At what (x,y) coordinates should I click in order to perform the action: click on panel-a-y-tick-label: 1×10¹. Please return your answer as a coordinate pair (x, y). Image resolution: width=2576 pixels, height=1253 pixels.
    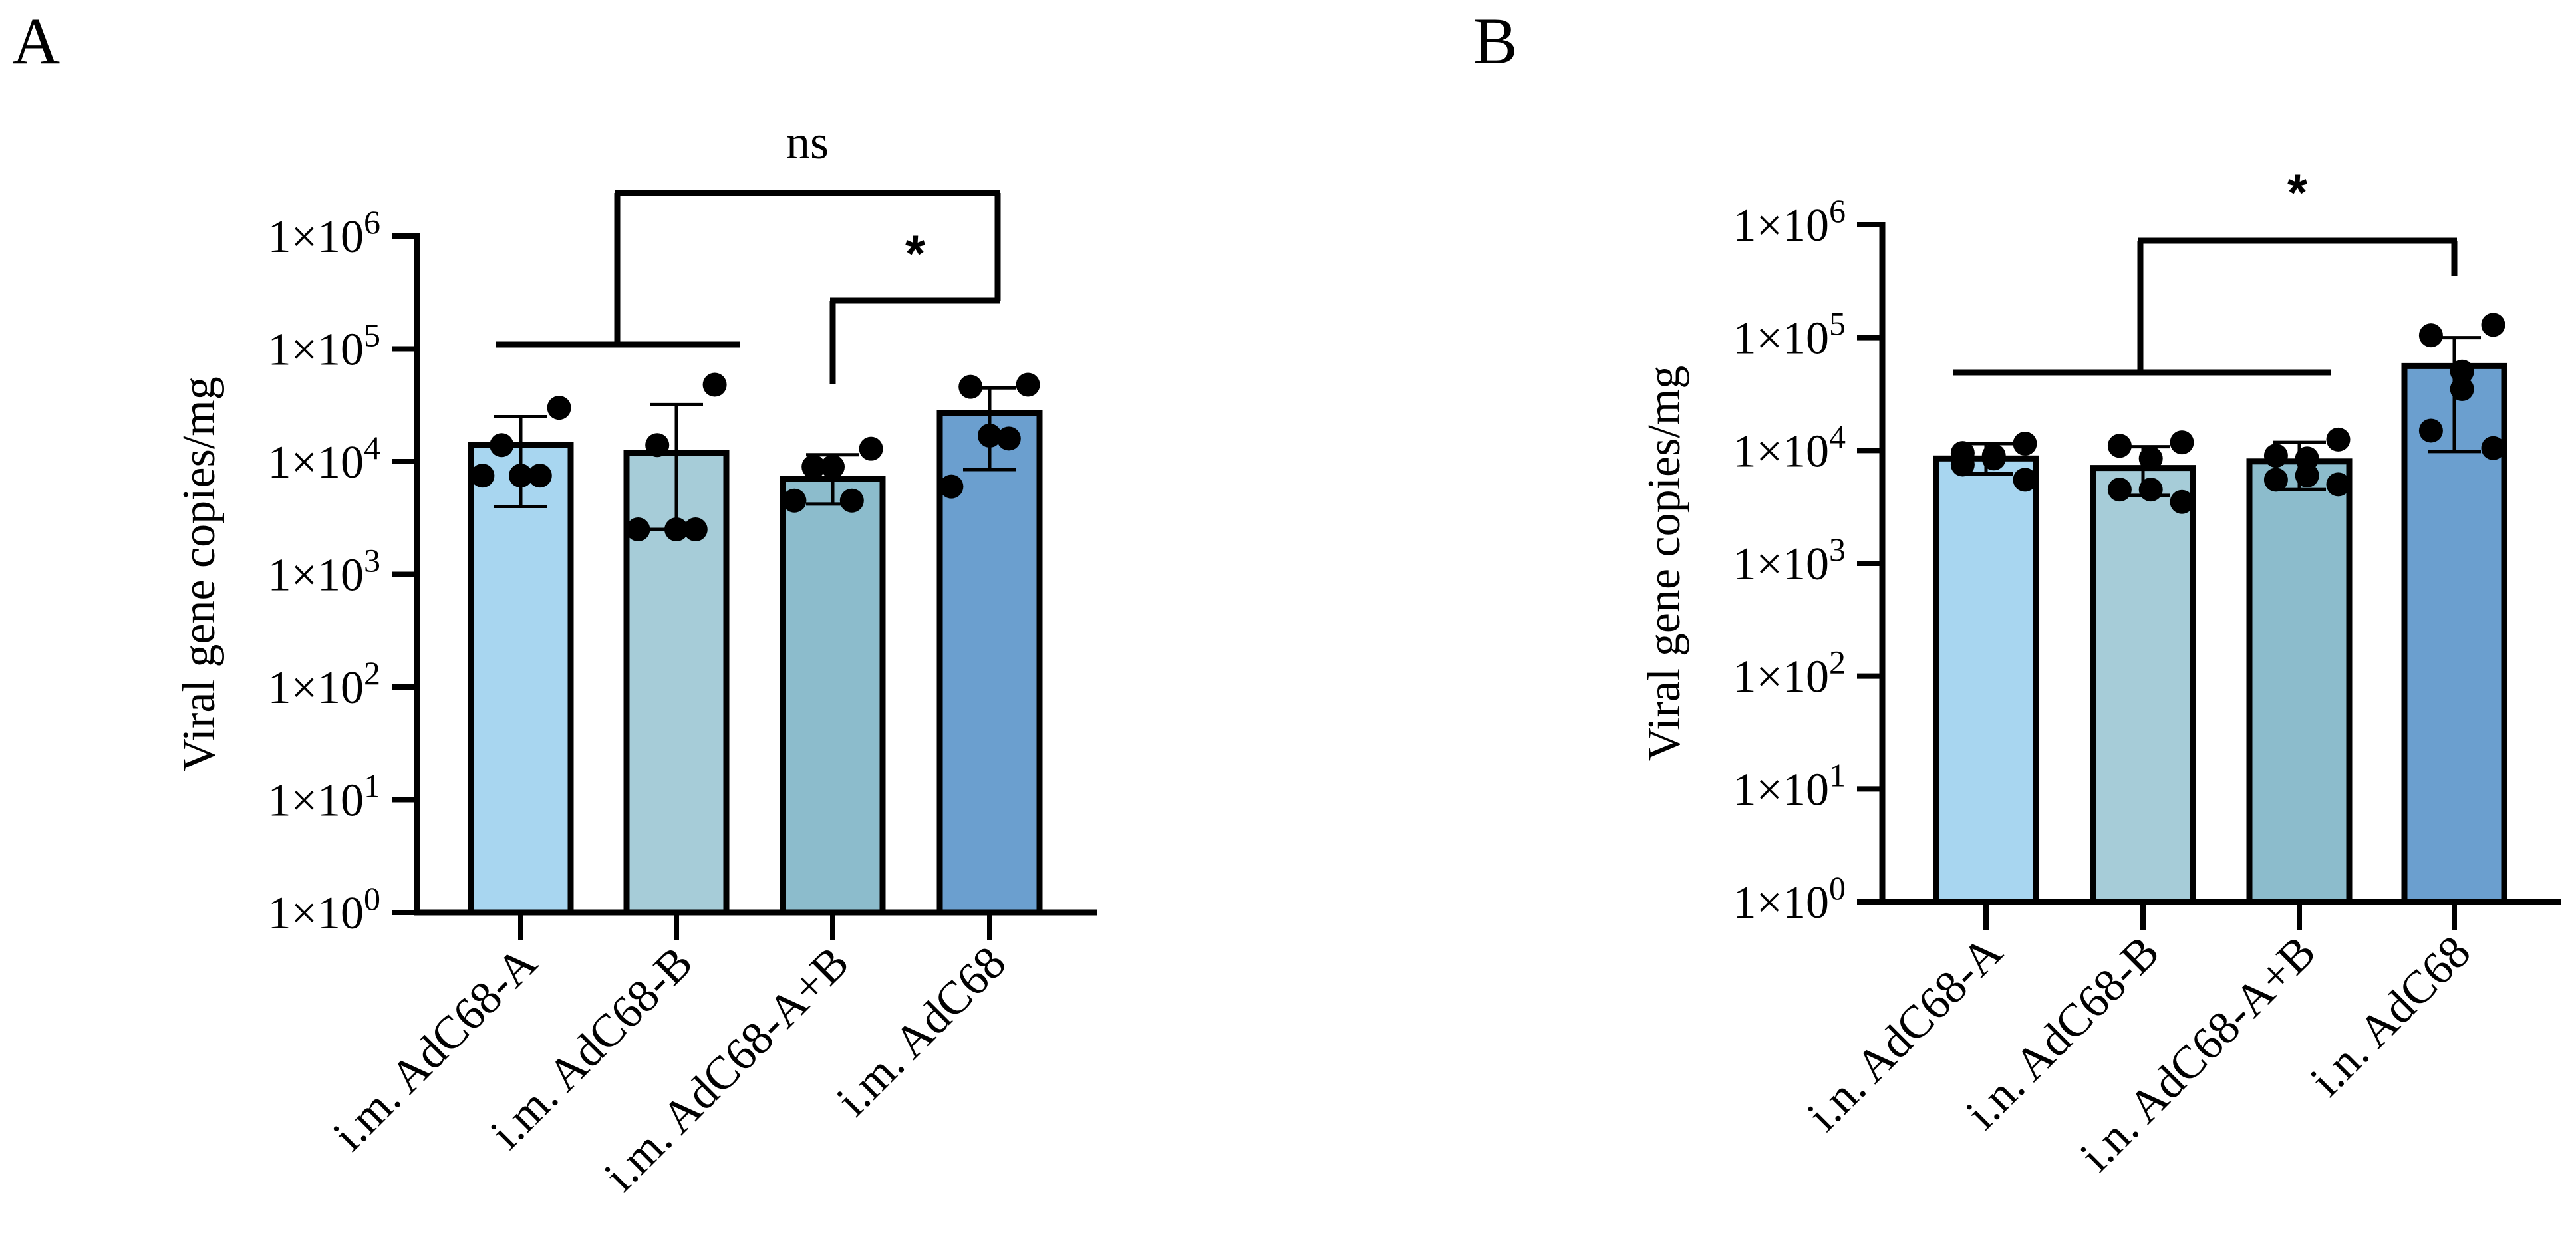
    Looking at the image, I should click on (324, 797).